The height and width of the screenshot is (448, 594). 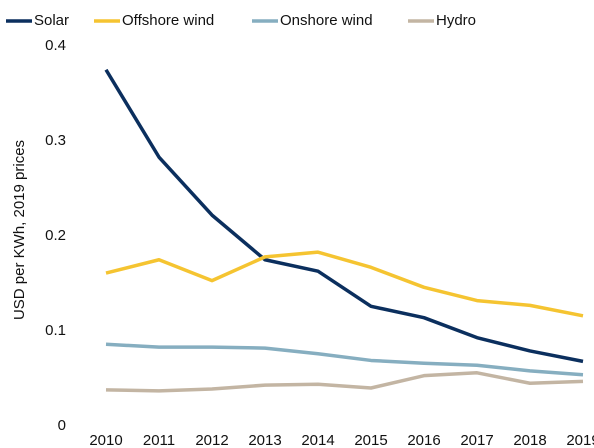 I want to click on x-tick-label: 2015, so click(x=370, y=440).